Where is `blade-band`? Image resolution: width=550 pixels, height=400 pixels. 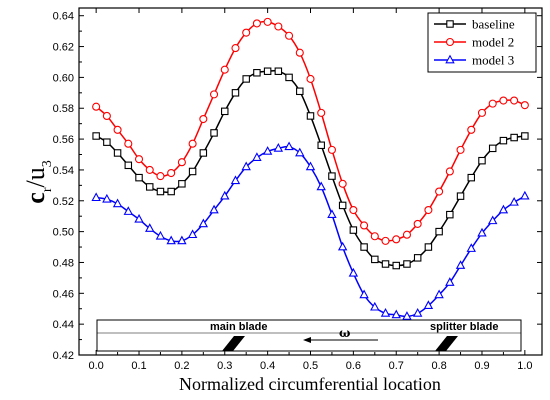
blade-band is located at coordinates (309, 335).